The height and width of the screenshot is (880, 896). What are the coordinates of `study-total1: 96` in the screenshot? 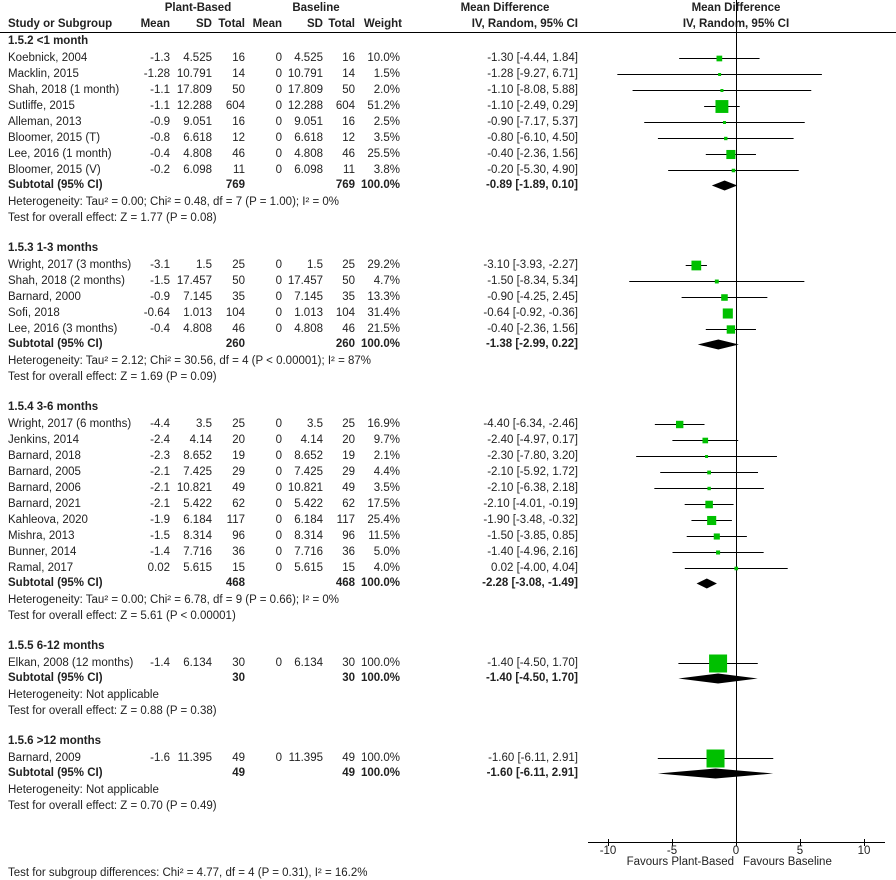 It's located at (238, 536).